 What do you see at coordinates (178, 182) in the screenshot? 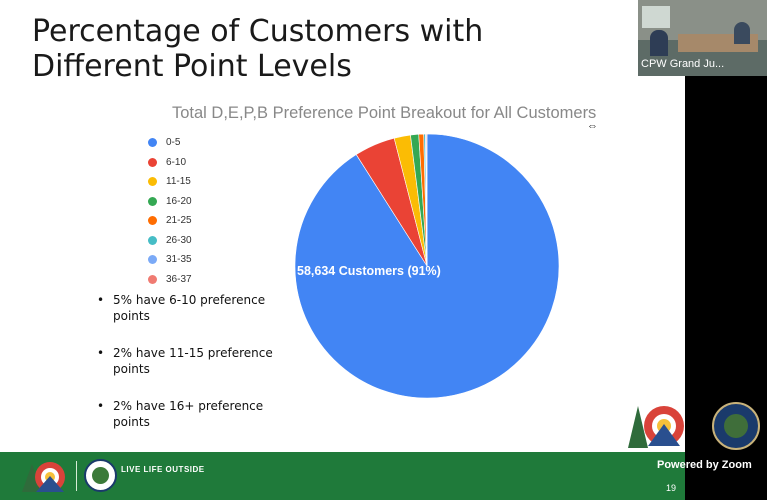
I see `legend-label: 11-15` at bounding box center [178, 182].